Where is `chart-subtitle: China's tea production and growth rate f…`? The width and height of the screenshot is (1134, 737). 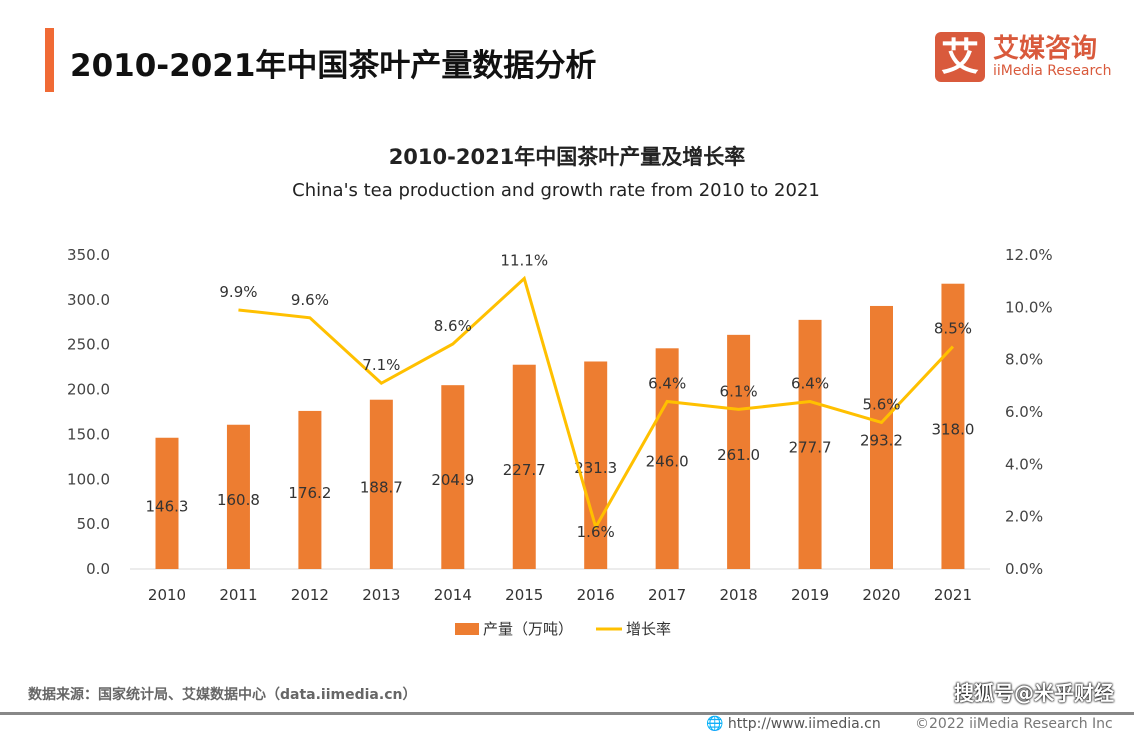 chart-subtitle: China's tea production and growth rate f… is located at coordinates (556, 190).